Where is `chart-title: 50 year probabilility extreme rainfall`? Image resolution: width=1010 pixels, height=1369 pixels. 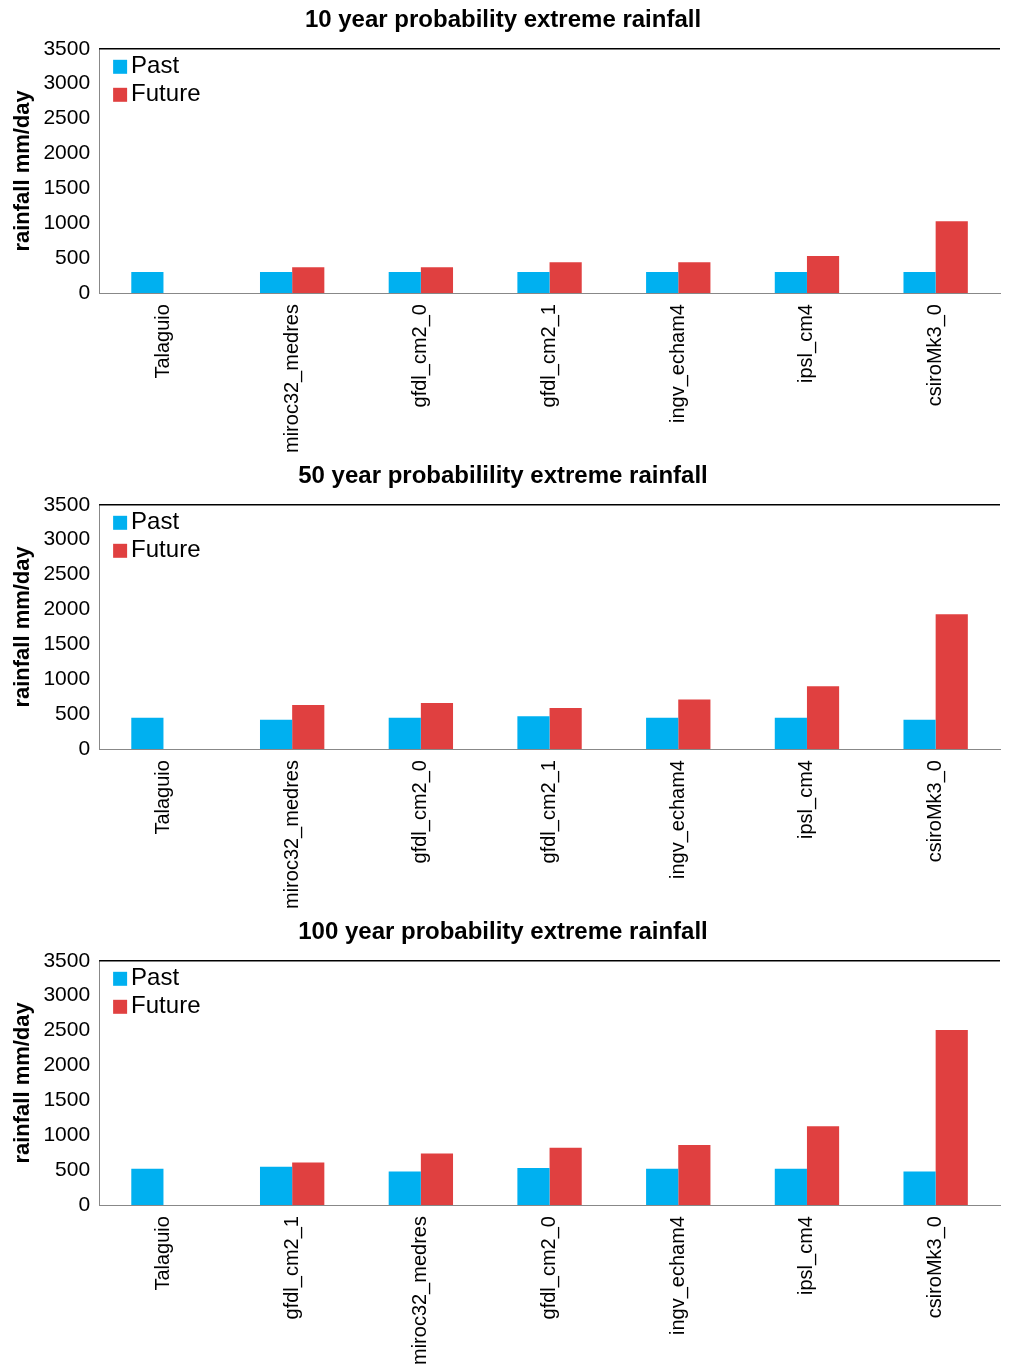 chart-title: 50 year probabilility extreme rainfall is located at coordinates (503, 475).